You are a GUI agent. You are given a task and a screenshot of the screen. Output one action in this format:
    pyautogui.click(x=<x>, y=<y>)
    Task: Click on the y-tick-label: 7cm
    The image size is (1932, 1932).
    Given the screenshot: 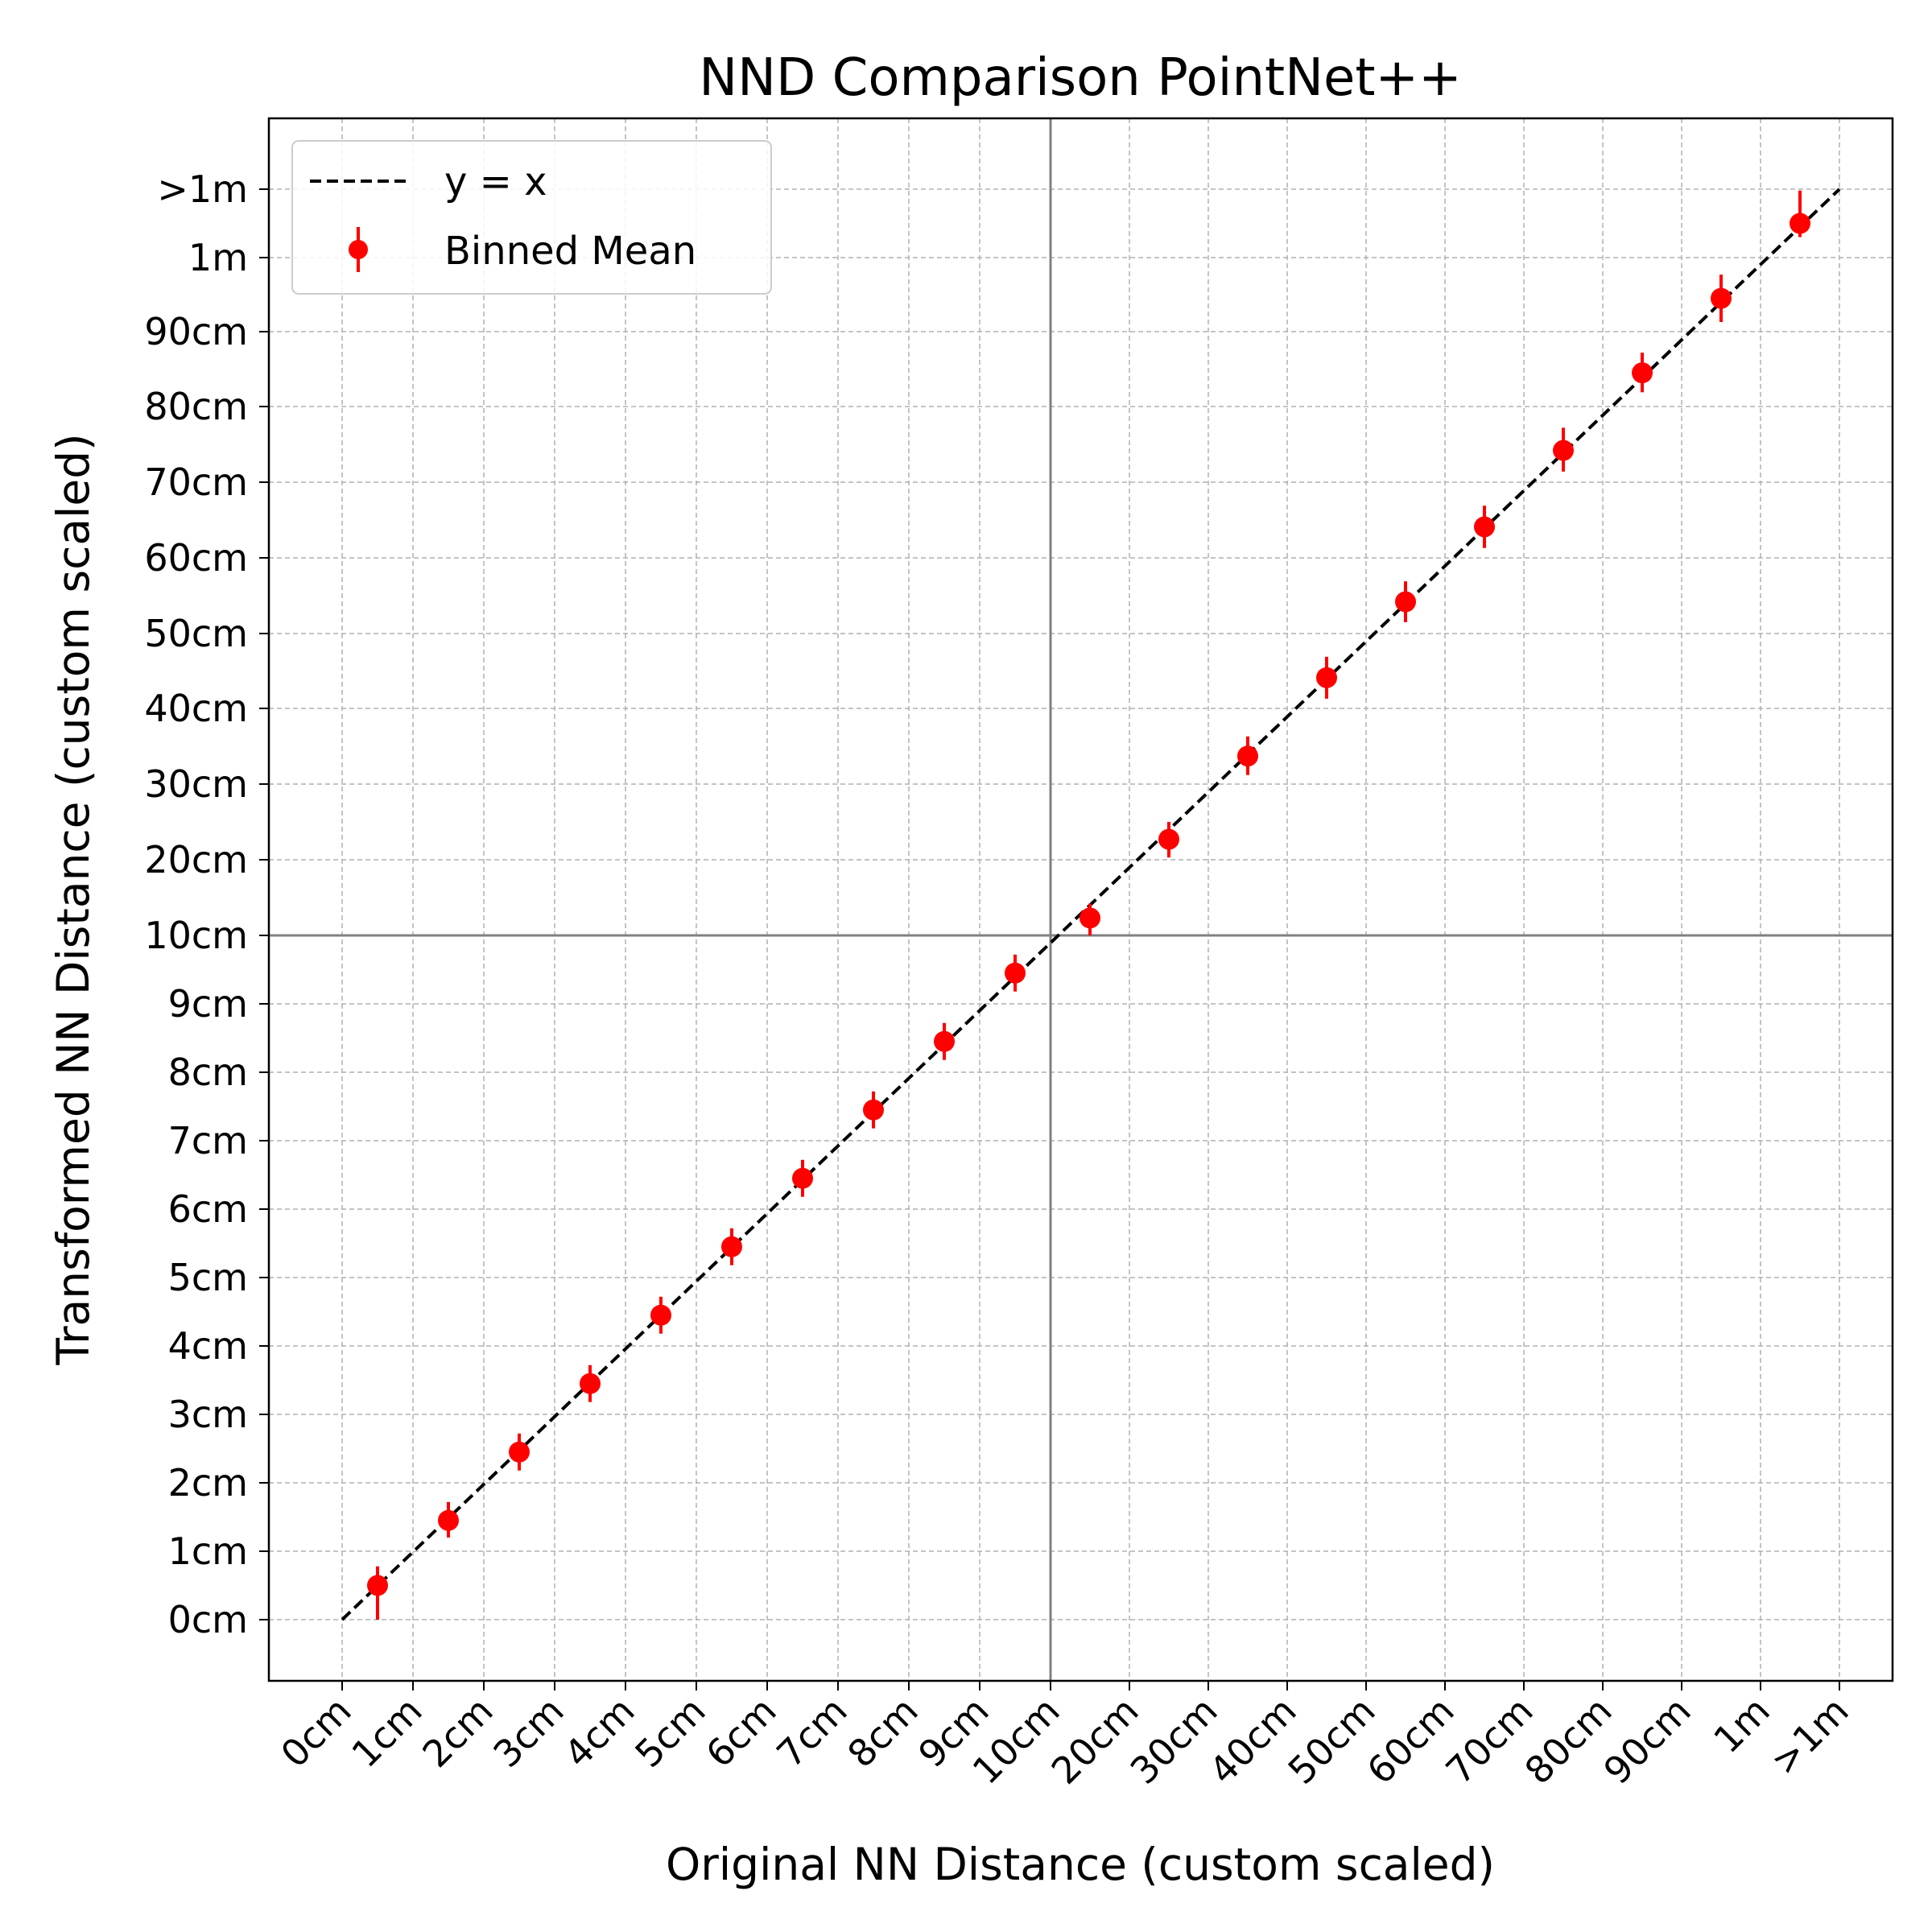 What is the action you would take?
    pyautogui.click(x=208, y=1140)
    